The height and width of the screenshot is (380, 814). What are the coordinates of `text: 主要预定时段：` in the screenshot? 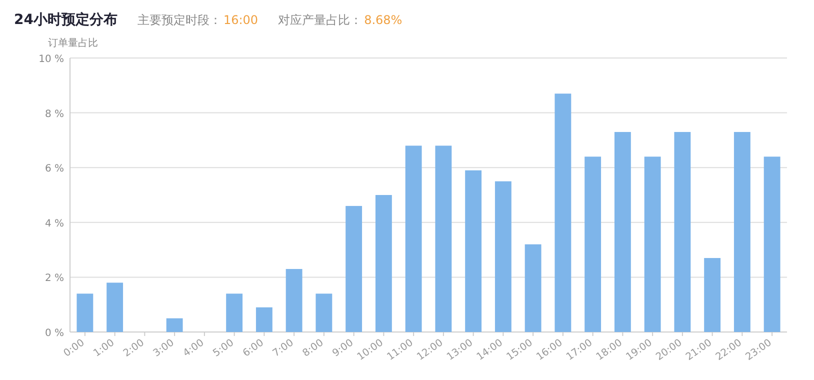 It's located at (179, 20).